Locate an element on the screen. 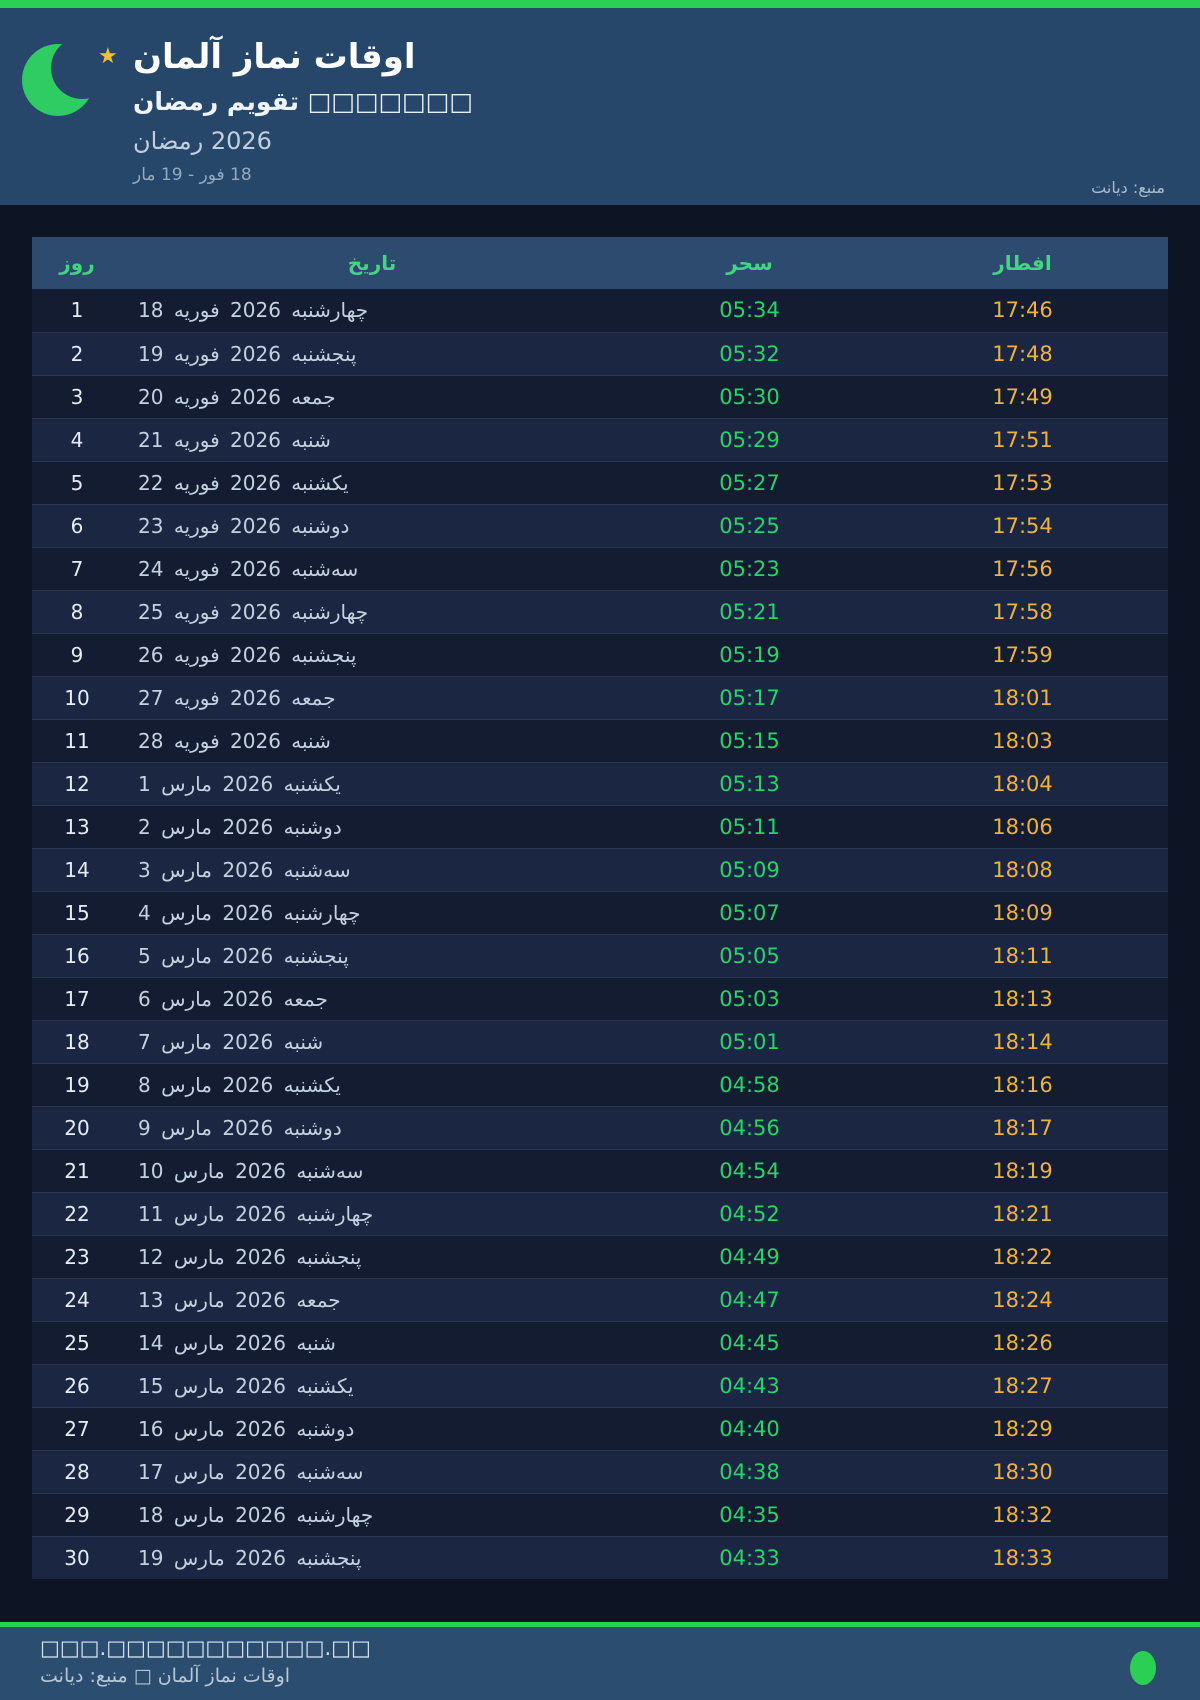 This screenshot has height=1700, width=1200. date-day: 26 is located at coordinates (151, 654).